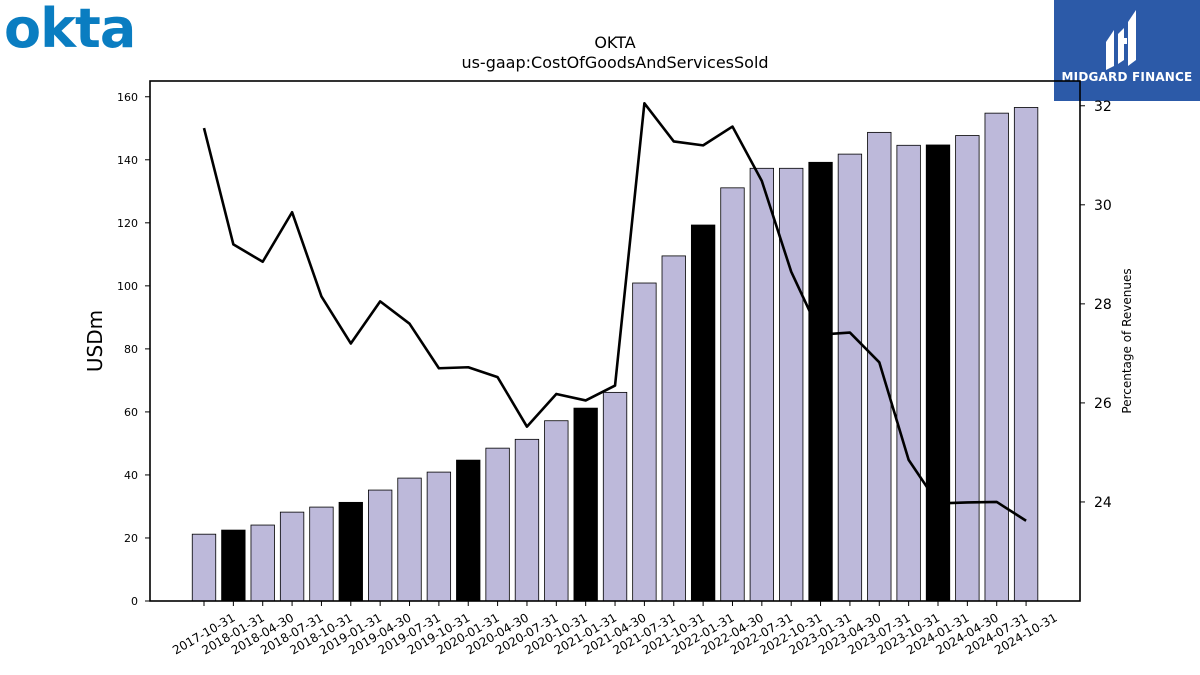 The width and height of the screenshot is (1200, 675). I want to click on midgard-emblem-icon, so click(1121, 40).